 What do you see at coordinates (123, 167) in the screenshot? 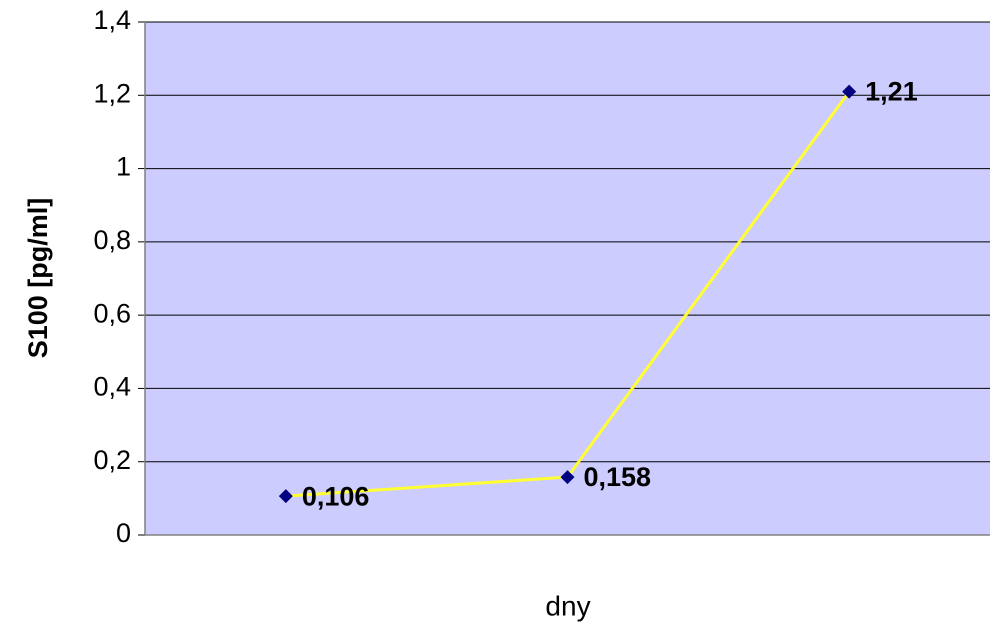
I see `y-tick-label: 1` at bounding box center [123, 167].